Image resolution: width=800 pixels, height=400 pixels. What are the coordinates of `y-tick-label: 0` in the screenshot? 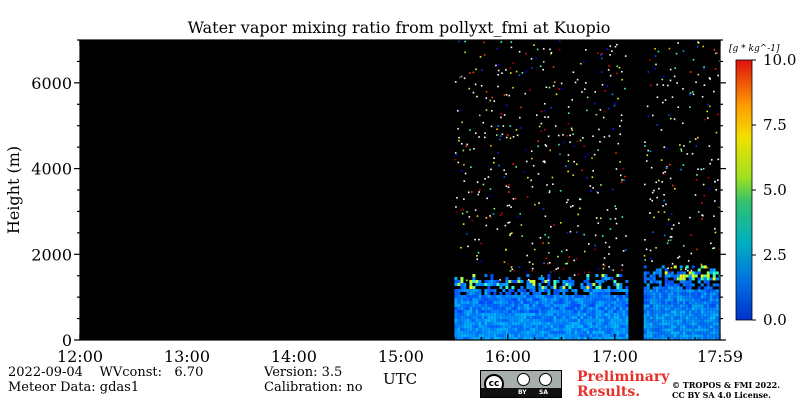 It's located at (67, 340).